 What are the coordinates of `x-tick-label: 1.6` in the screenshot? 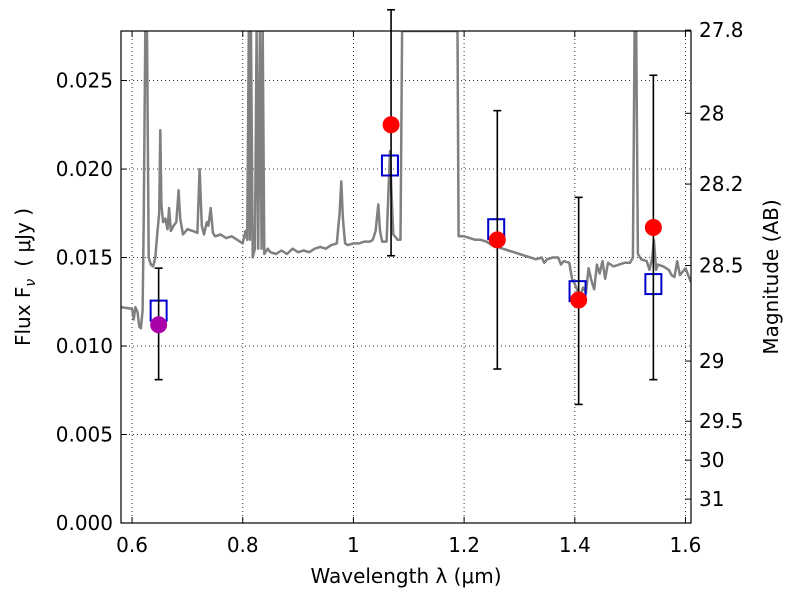 It's located at (686, 545).